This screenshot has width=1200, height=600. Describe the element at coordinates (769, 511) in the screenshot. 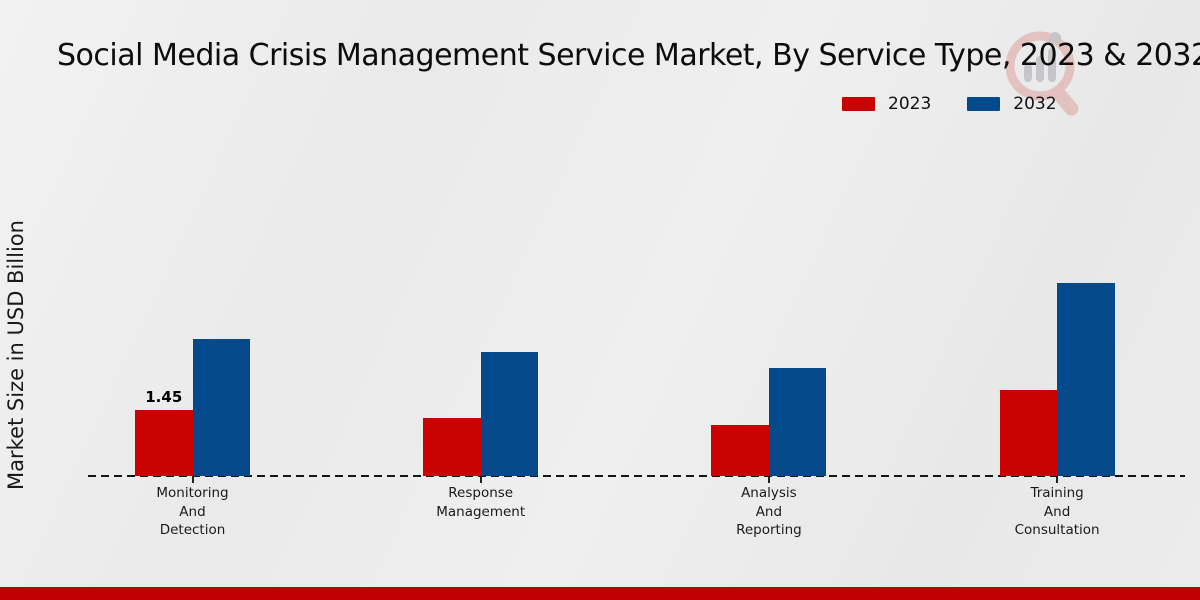

I see `category-label: Analysis And Reporting` at that location.